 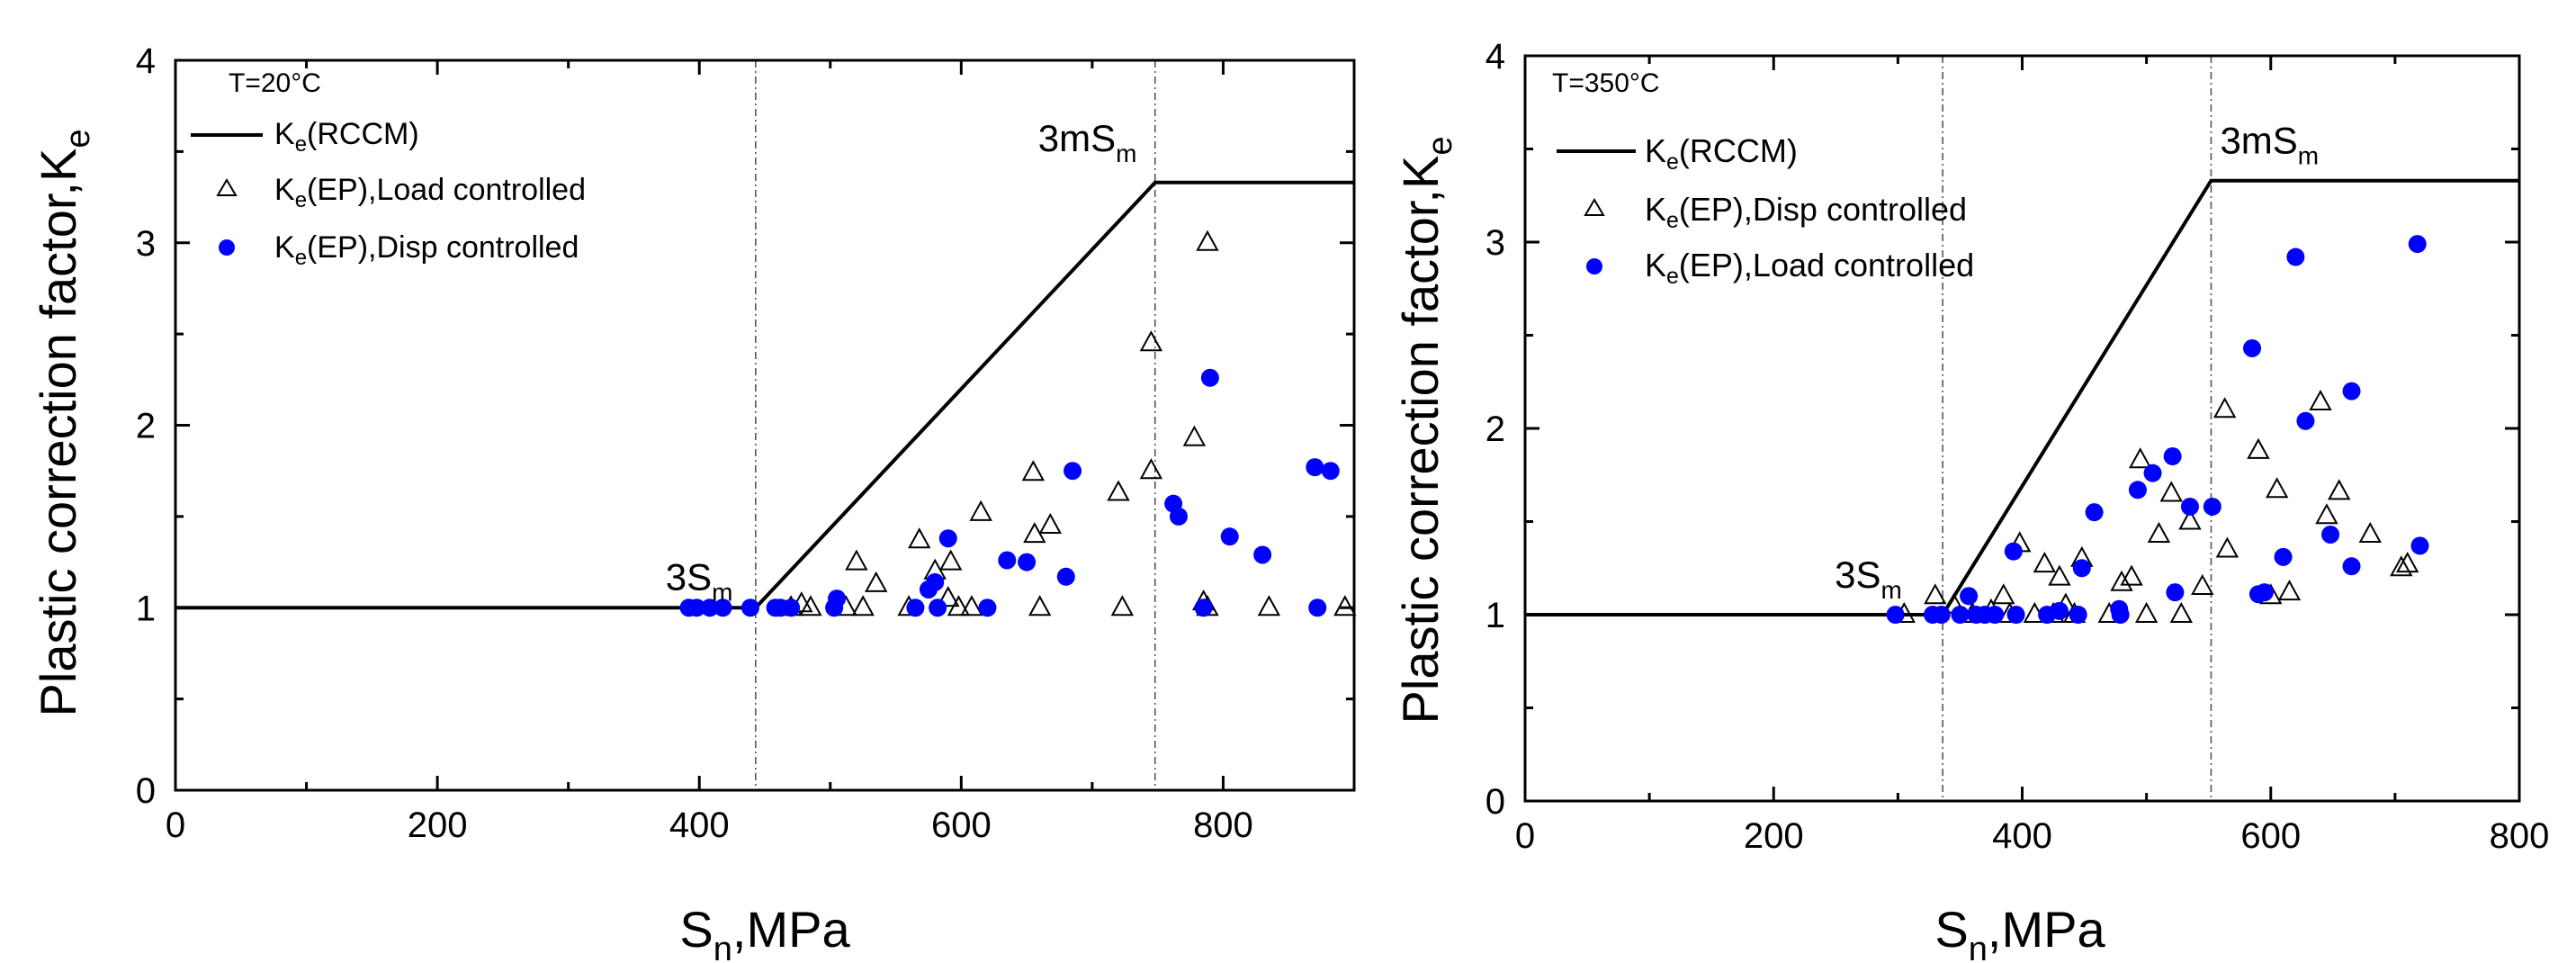 I want to click on load-controlled-series-right, so click(x=2158, y=429).